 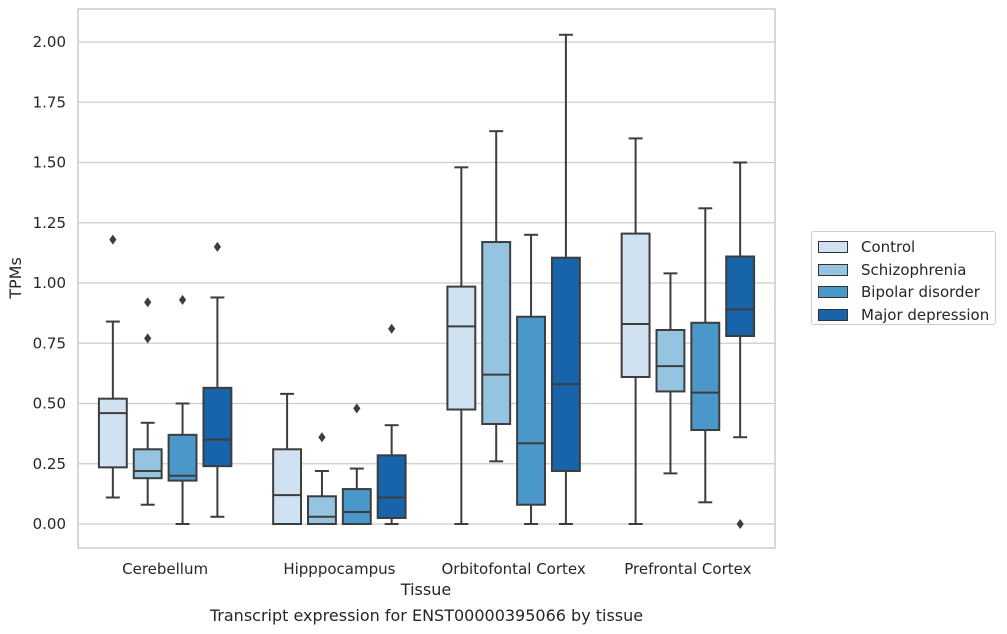 I want to click on legend-item: Control, so click(x=906, y=247).